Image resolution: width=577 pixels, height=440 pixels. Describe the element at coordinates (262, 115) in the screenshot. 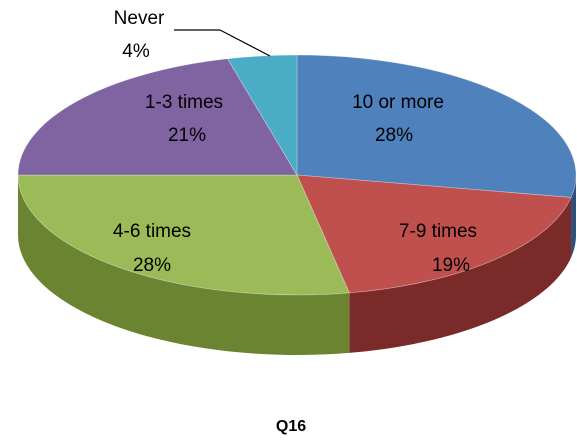

I see `pie-slice-never` at that location.